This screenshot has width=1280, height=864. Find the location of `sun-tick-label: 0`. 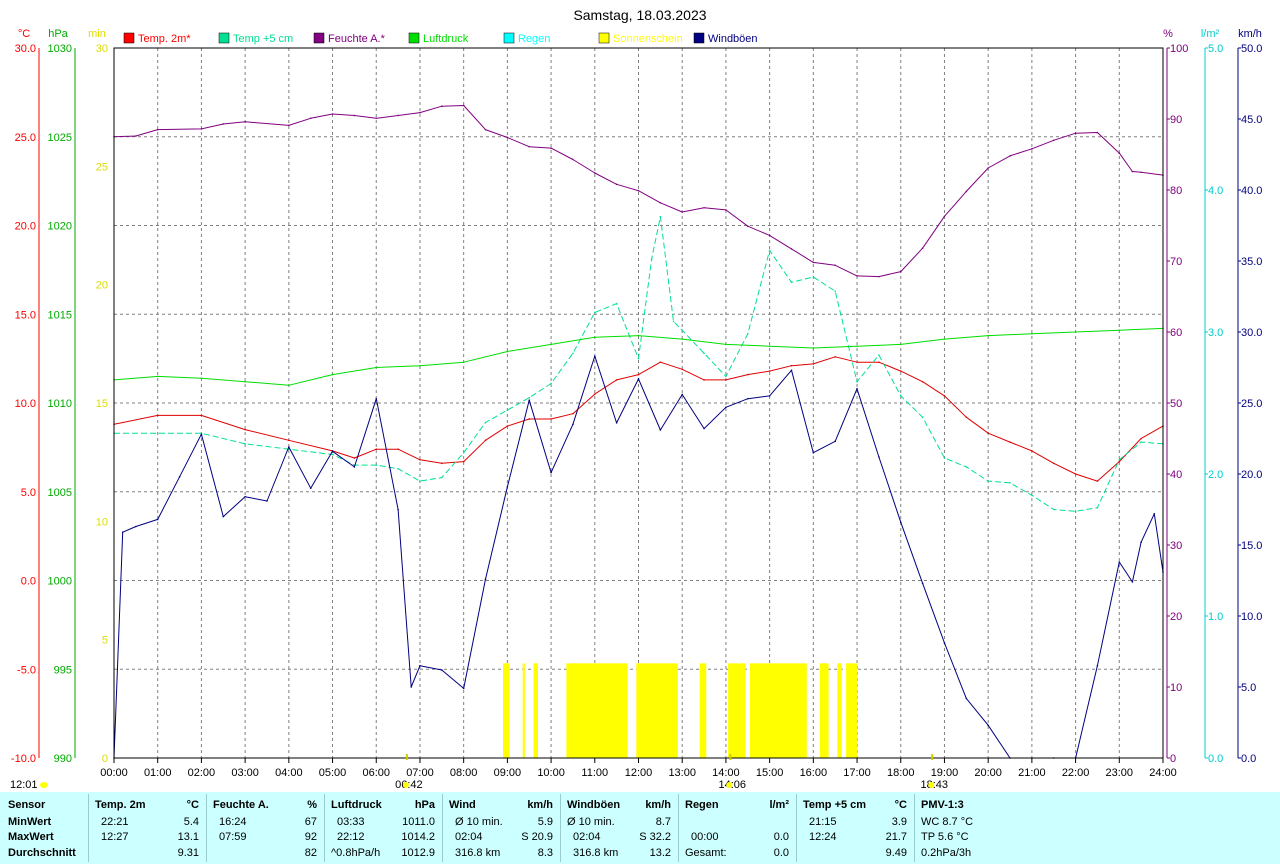

sun-tick-label: 0 is located at coordinates (105, 759).